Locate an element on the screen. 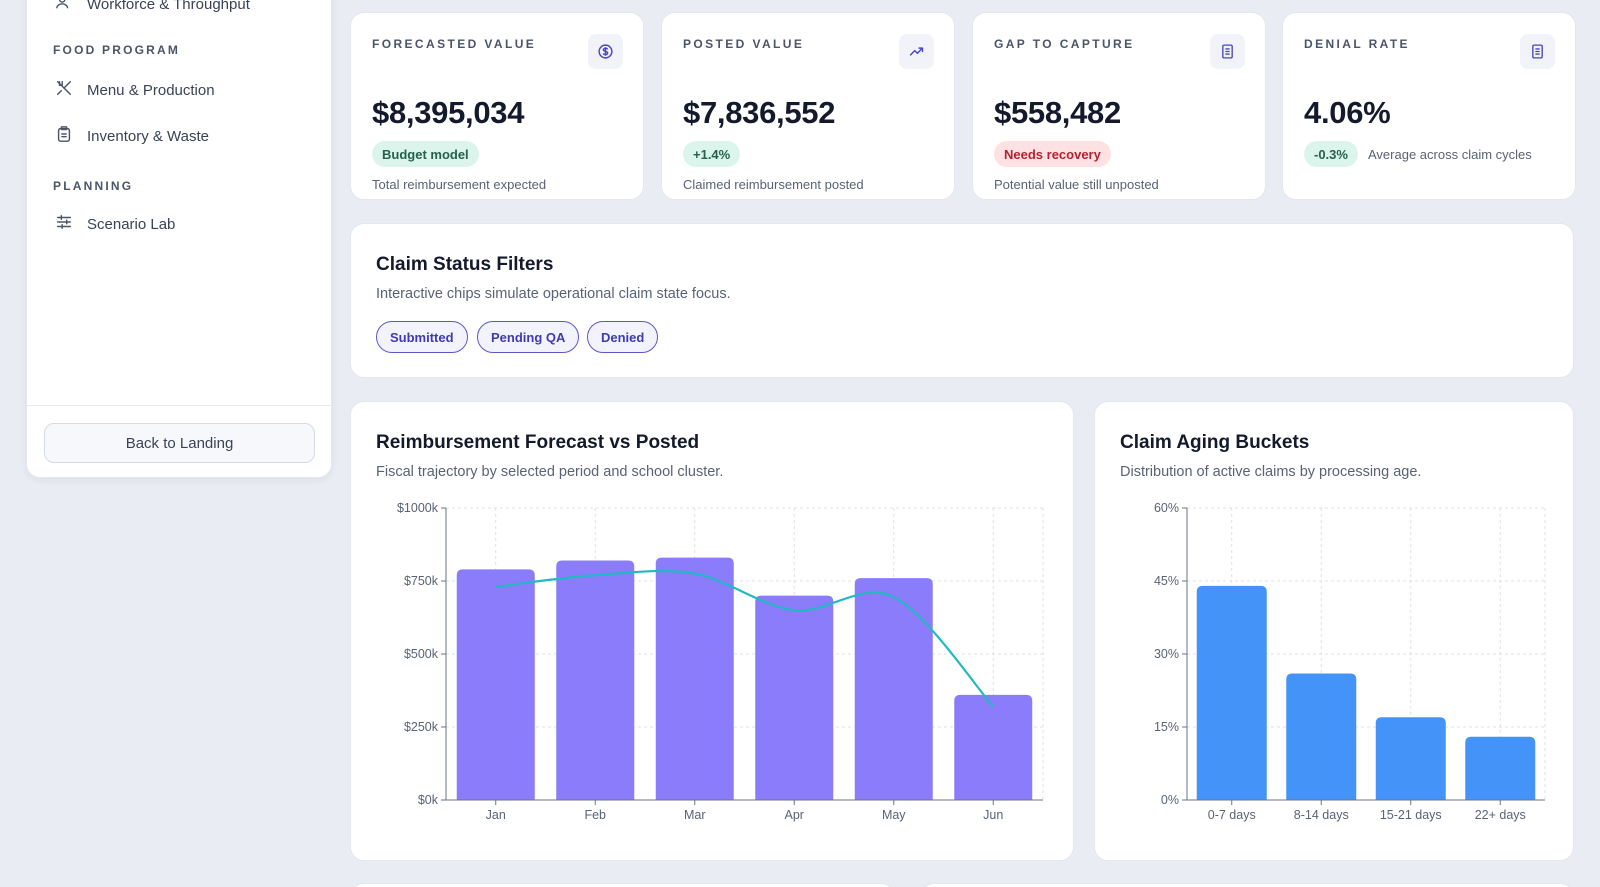 This screenshot has width=1600, height=887. kpi-label: POSTED VALUE is located at coordinates (744, 44).